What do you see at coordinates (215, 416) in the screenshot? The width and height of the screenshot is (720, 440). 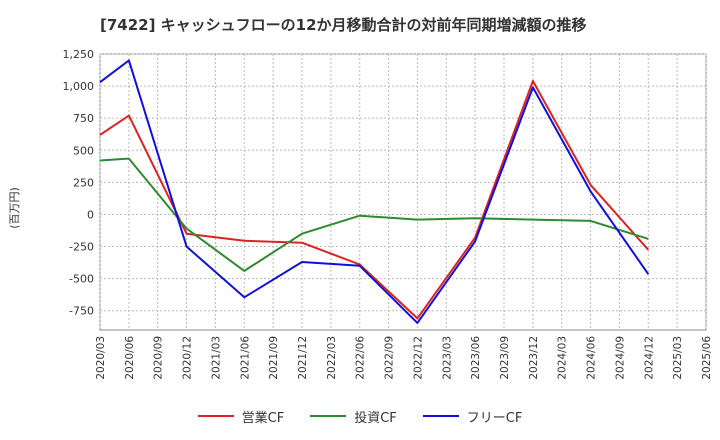 I see `legend-swatch-operating-cf` at bounding box center [215, 416].